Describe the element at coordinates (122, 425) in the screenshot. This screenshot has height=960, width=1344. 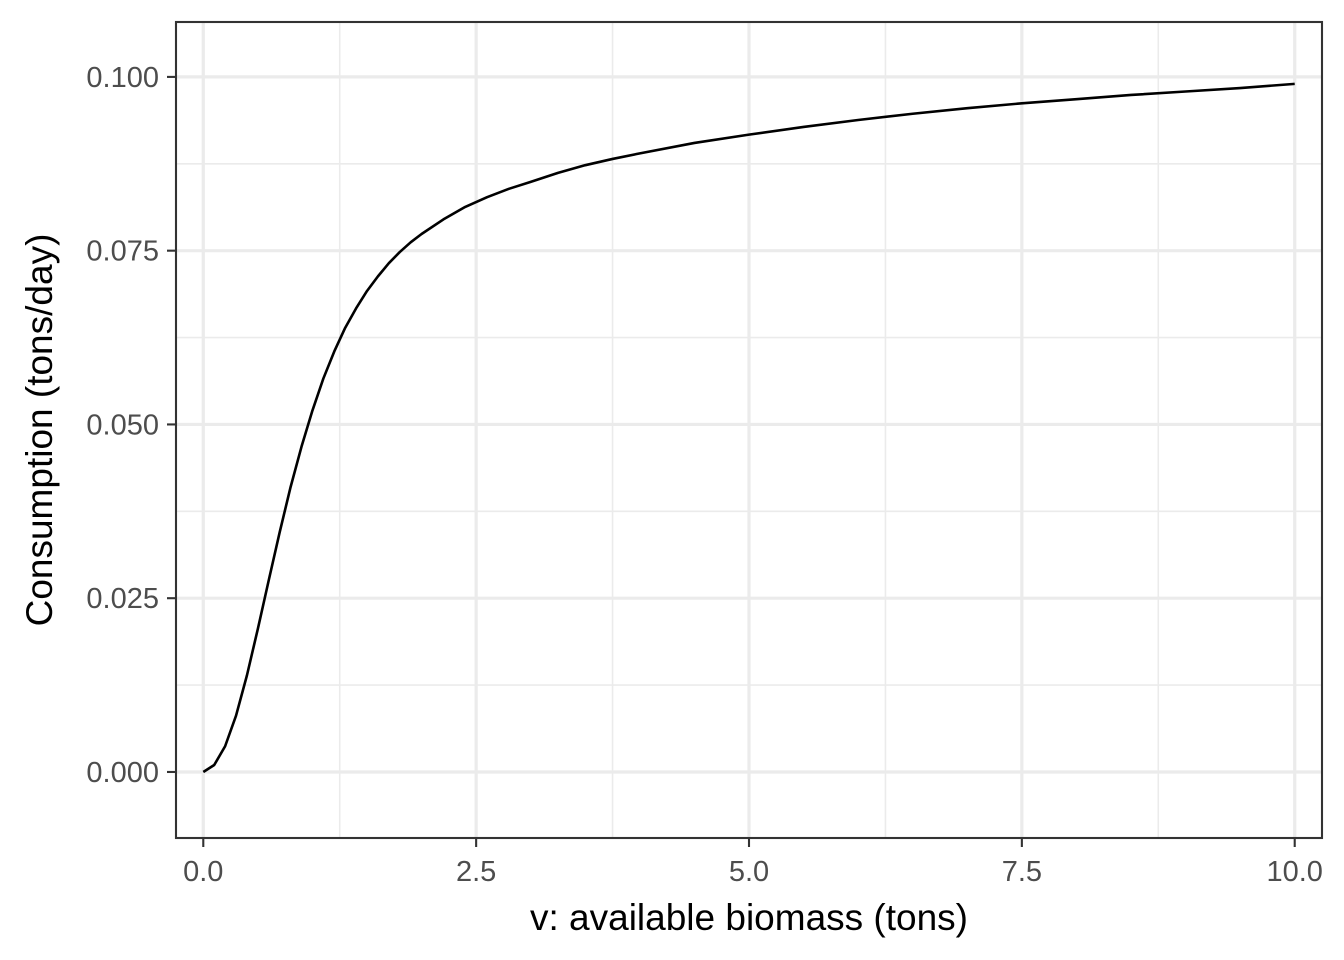
I see `y-tick-label: 0.050` at that location.